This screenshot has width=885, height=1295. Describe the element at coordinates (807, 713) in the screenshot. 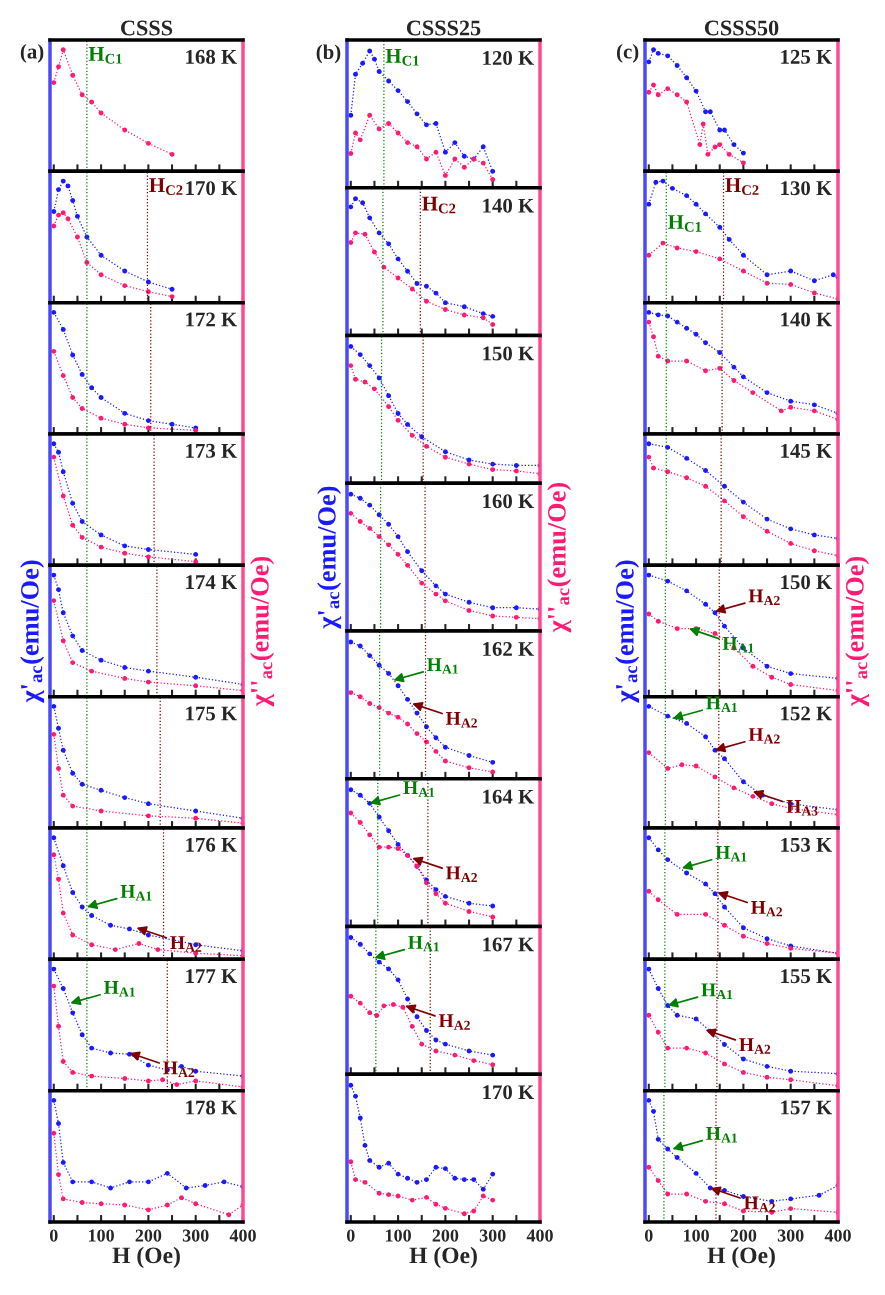

I see `annotation: 152 K` at that location.